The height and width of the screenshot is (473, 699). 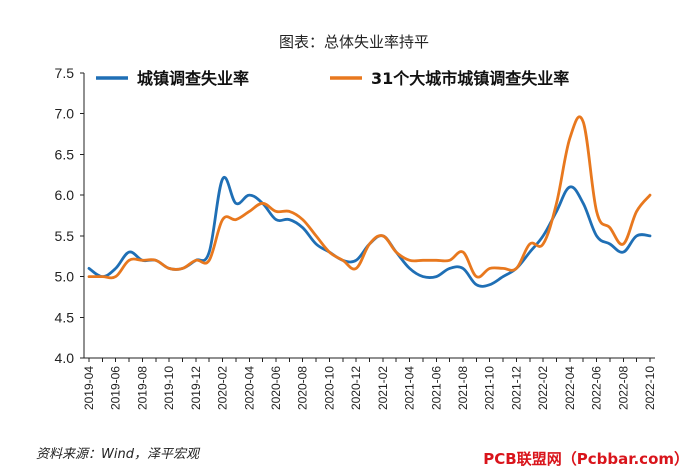 I want to click on legend-label-city: 城镇调查失业率, so click(x=193, y=78).